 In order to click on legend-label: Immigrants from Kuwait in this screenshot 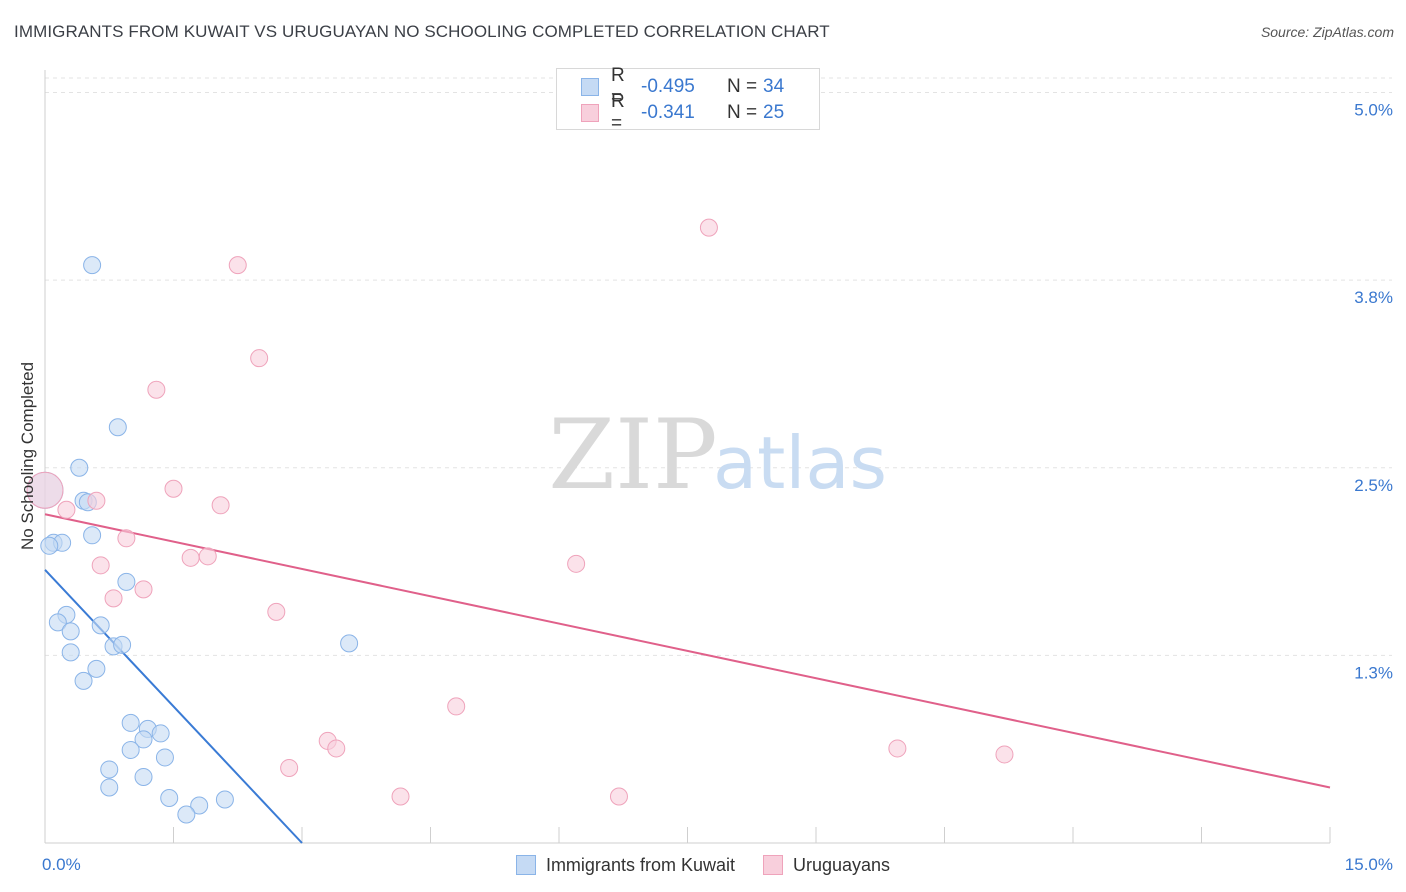, I will do `click(640, 864)`.